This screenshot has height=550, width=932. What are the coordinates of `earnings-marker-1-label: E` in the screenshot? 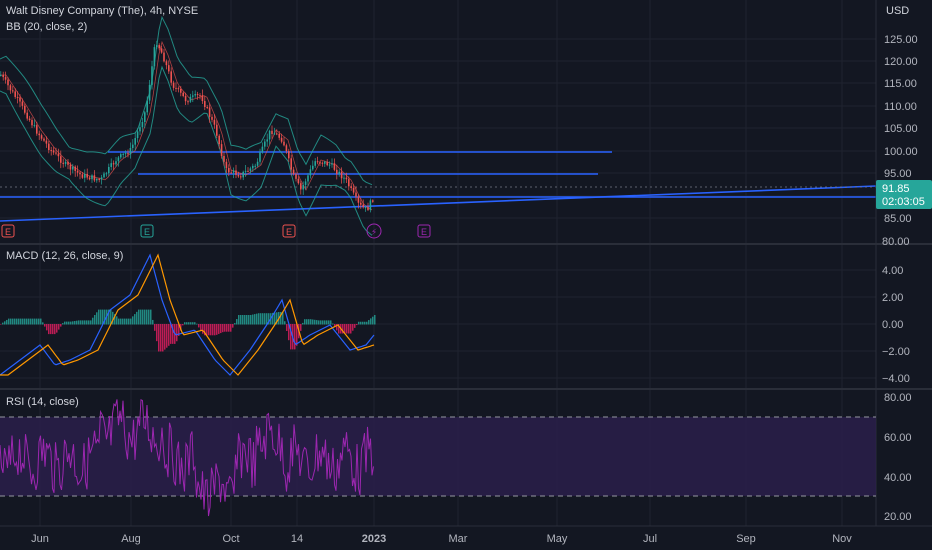 It's located at (8, 232).